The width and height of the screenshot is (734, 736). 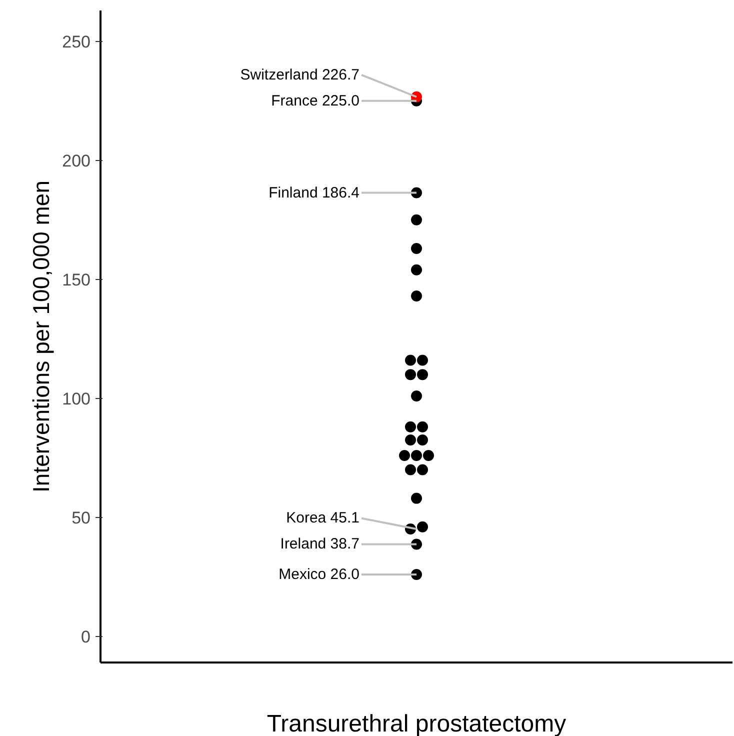 What do you see at coordinates (314, 193) in the screenshot?
I see `annotation: Finland 186.4` at bounding box center [314, 193].